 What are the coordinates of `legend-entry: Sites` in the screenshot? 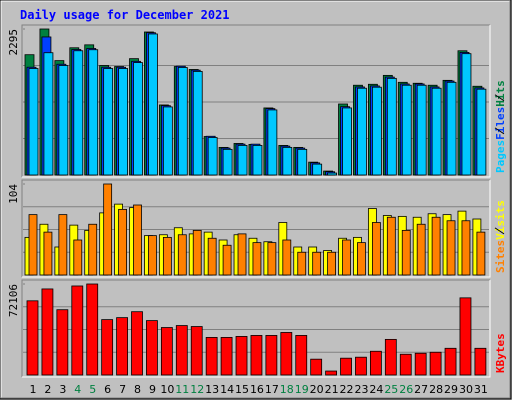 It's located at (500, 256).